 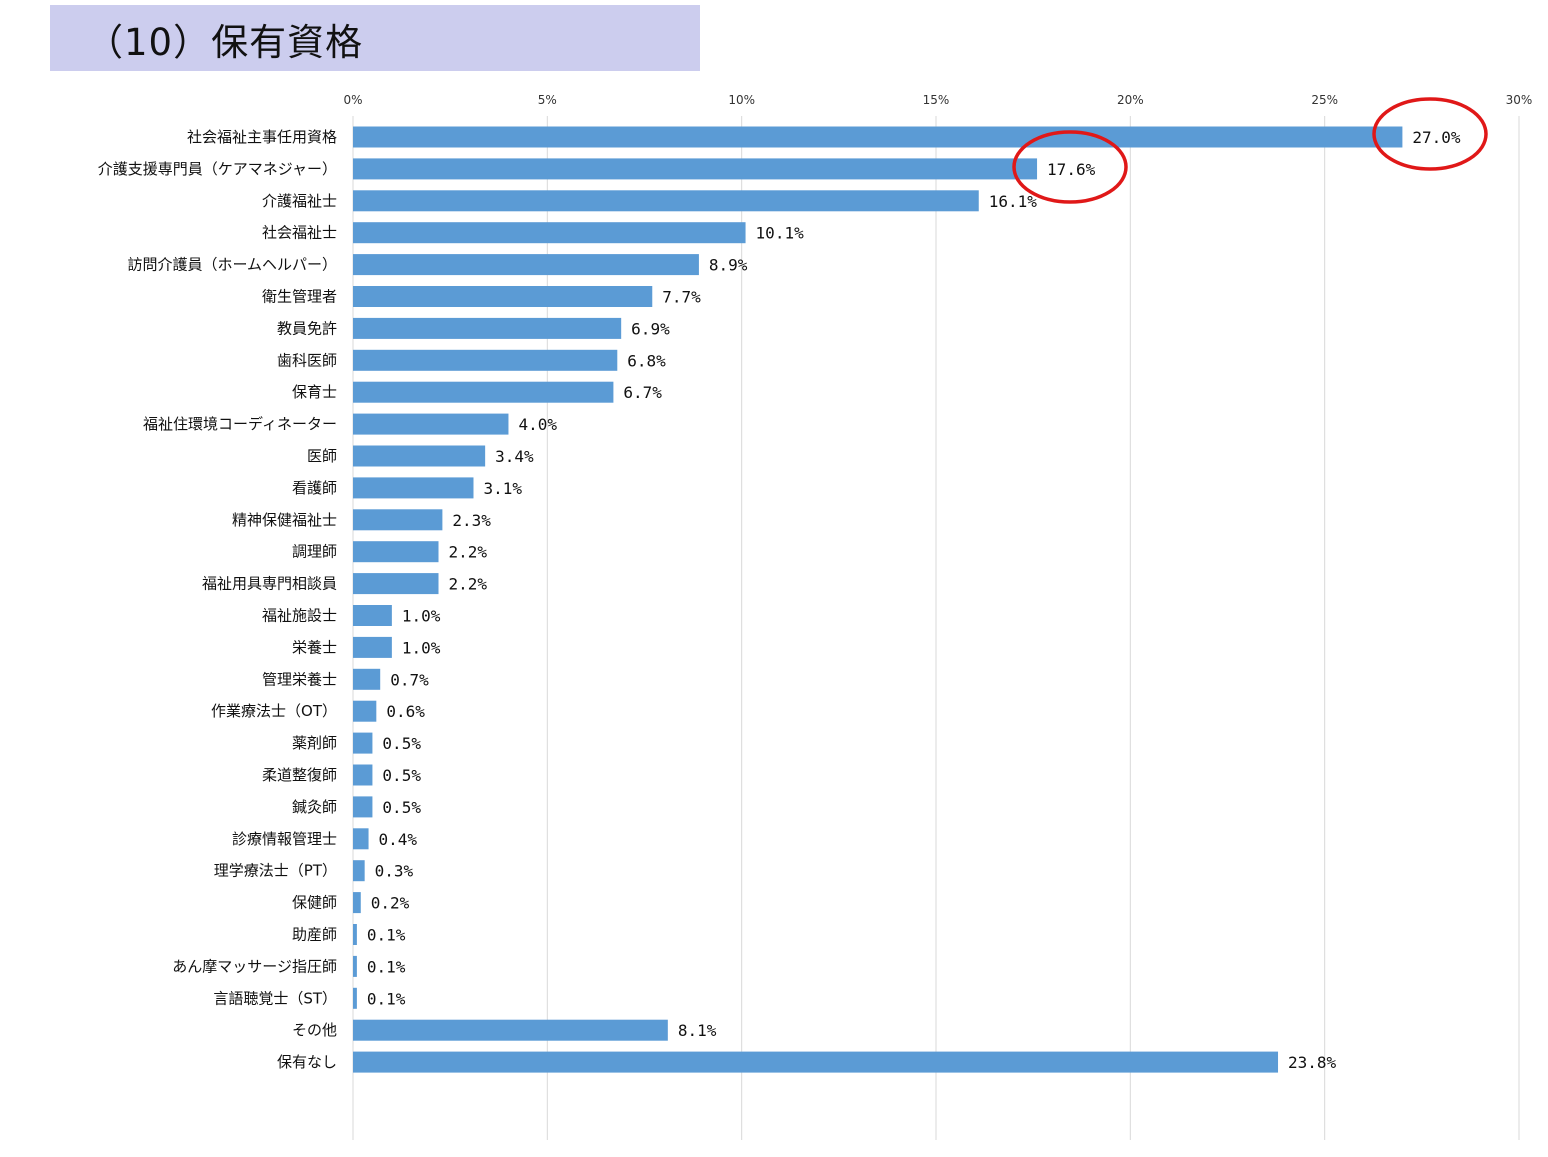 I want to click on data-label: 2.3%, so click(x=471, y=520).